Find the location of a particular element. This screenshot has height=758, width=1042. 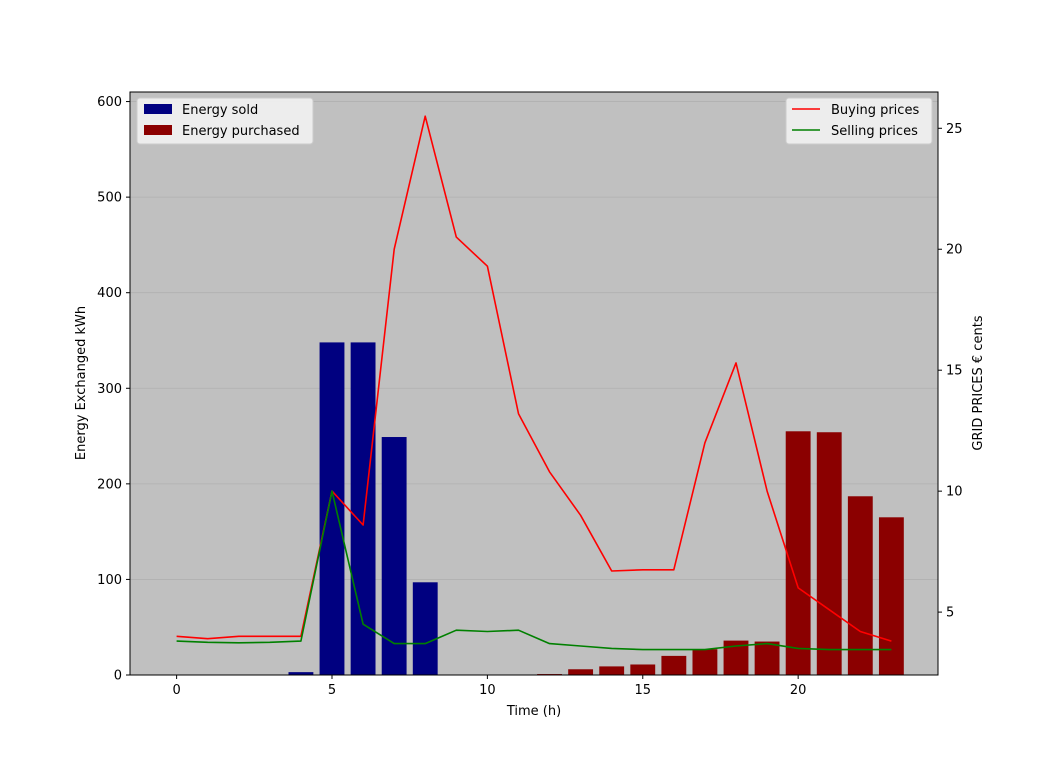

x-axis-ticks: 0 5 10 15 20 is located at coordinates (489, 686).